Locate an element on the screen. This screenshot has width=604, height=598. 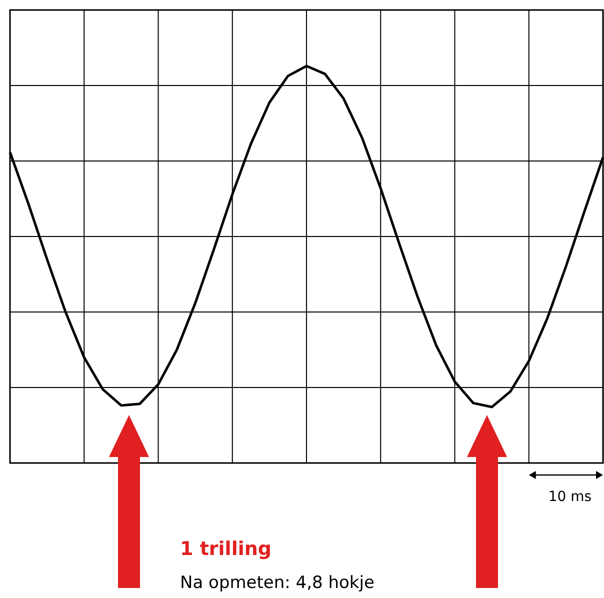
text: Na opmeten: 4,8 hokje is located at coordinates (277, 583).